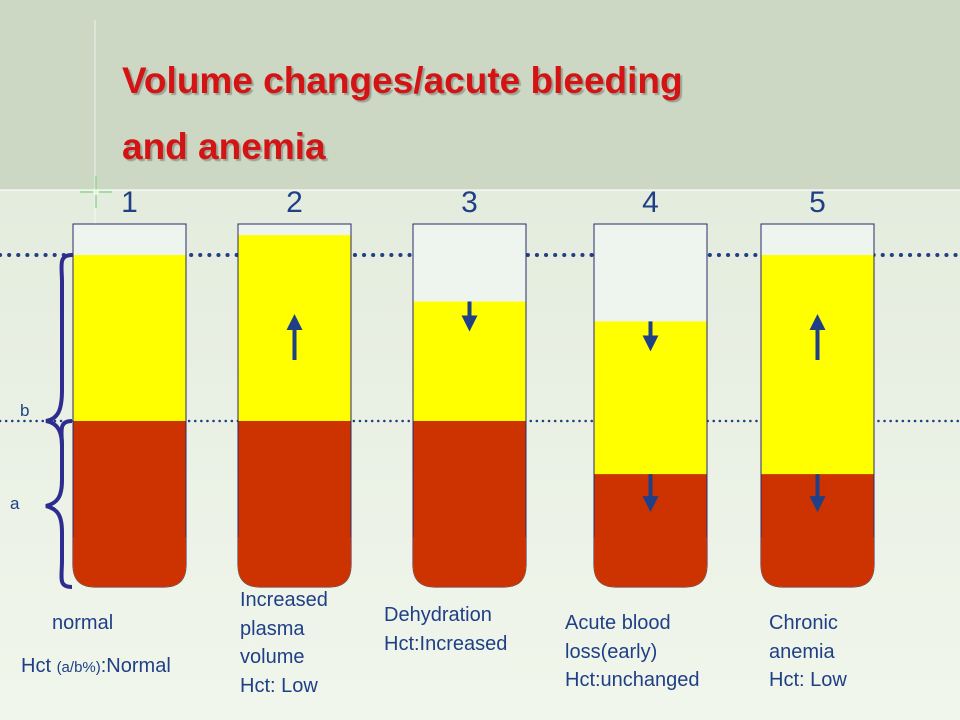 The width and height of the screenshot is (960, 720). Describe the element at coordinates (469, 380) in the screenshot. I see `tube-3-outline` at that location.